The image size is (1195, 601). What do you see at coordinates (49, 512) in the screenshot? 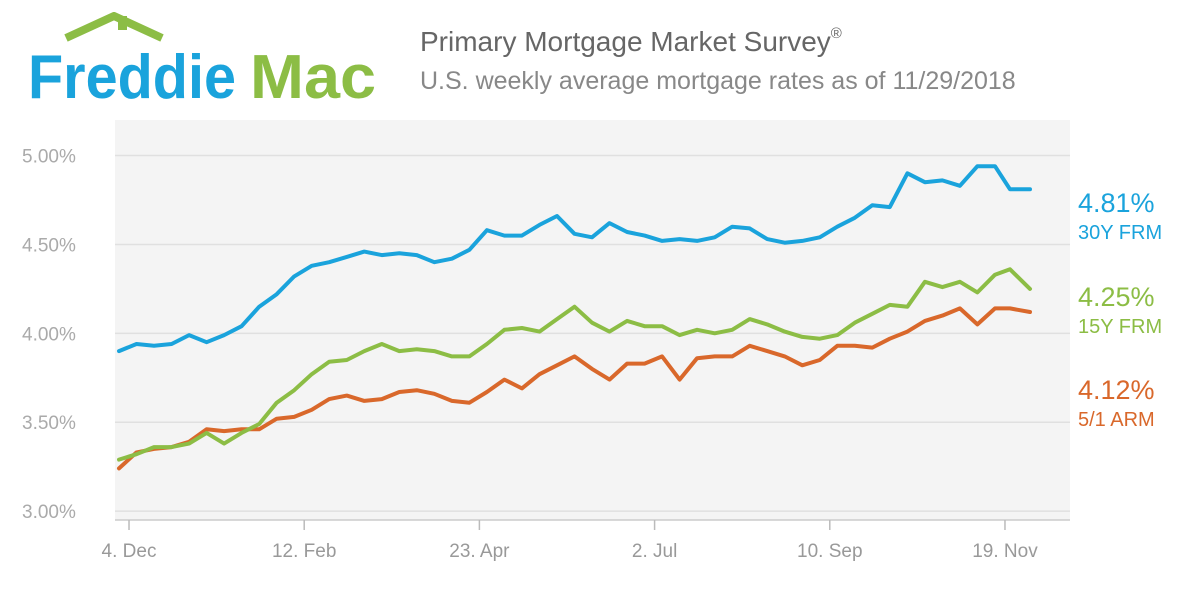
I see `y-tick-label: 3.00%` at bounding box center [49, 512].